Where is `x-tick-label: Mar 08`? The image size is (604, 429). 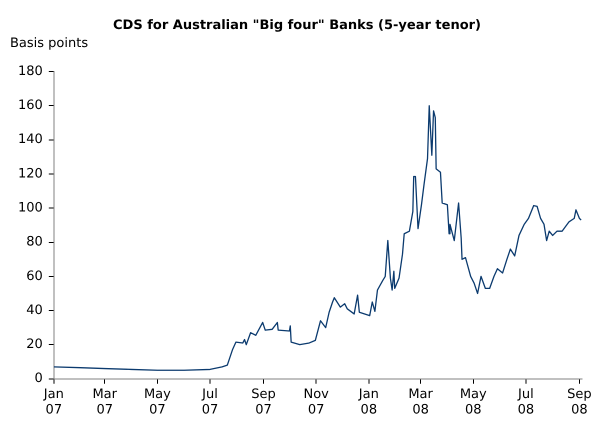
x-tick-label: Mar 08 is located at coordinates (421, 402).